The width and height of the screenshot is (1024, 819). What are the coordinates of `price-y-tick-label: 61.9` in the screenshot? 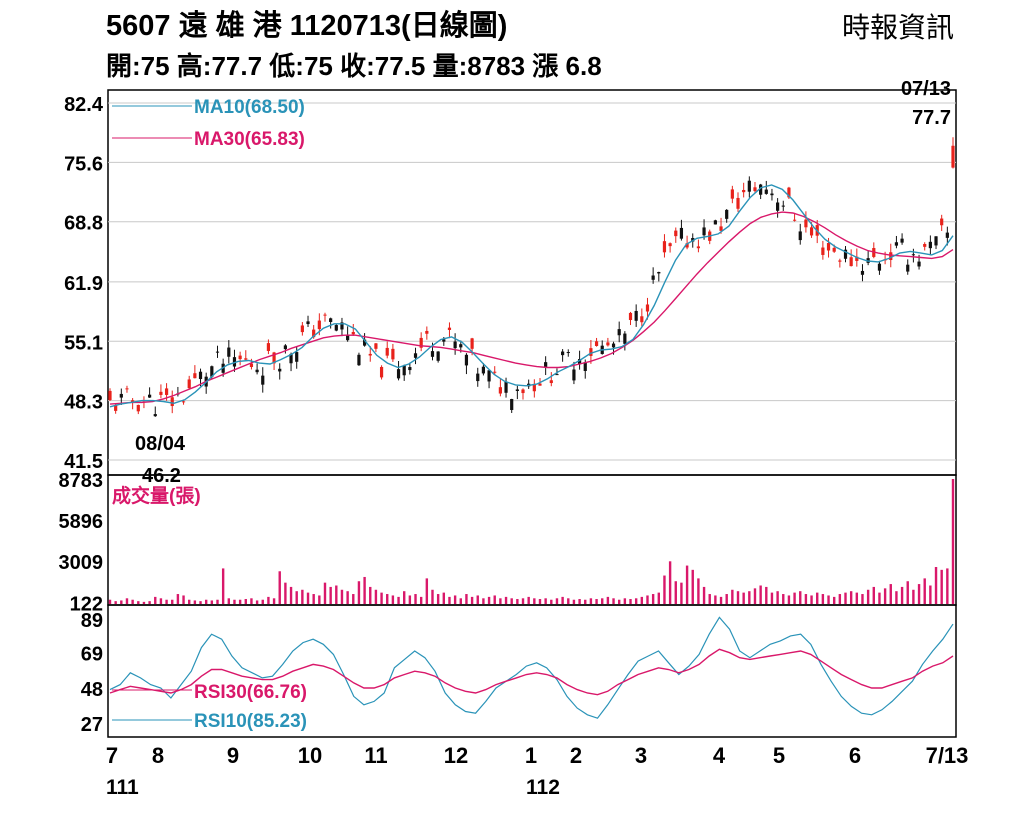 It's located at (83, 284).